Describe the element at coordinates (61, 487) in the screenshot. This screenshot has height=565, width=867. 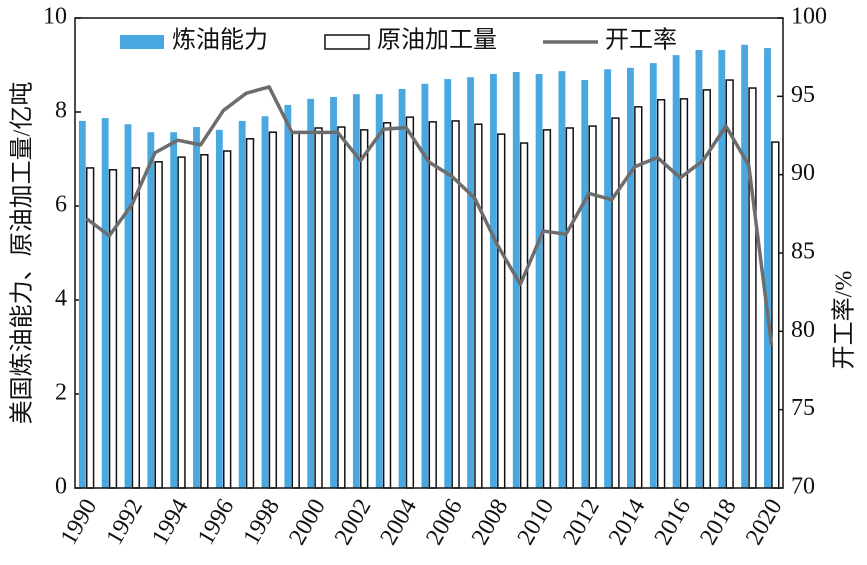
I see `y-tick-label: 0` at that location.